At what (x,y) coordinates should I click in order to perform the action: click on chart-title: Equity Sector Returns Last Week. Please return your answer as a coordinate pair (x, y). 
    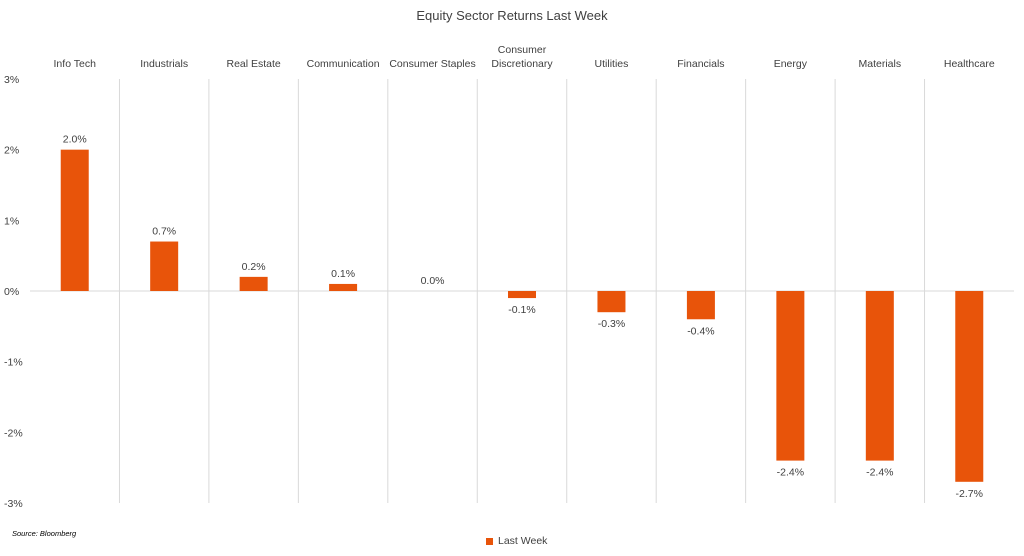
    Looking at the image, I should click on (512, 15).